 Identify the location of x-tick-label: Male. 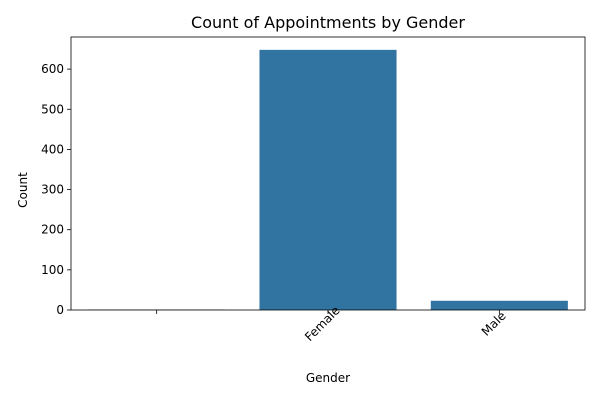
(494, 324).